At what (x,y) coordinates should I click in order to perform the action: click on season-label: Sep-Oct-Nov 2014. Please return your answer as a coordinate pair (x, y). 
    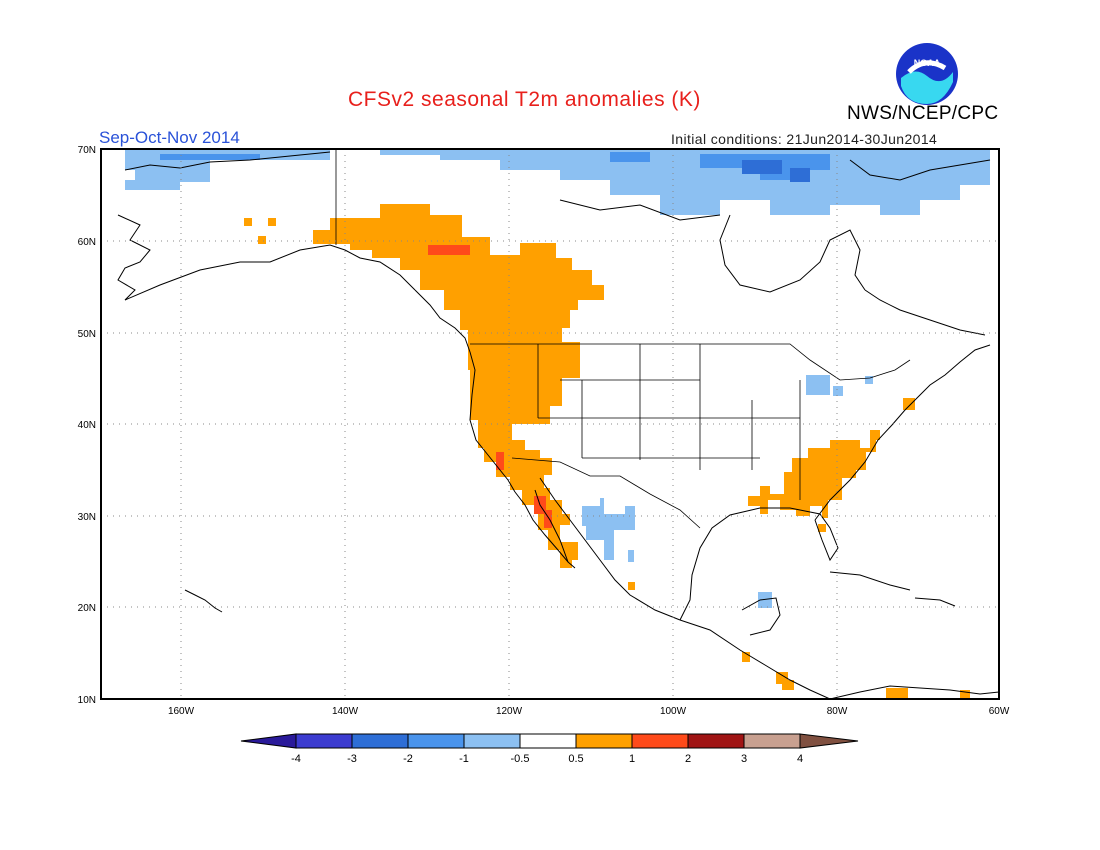
    Looking at the image, I should click on (169, 137).